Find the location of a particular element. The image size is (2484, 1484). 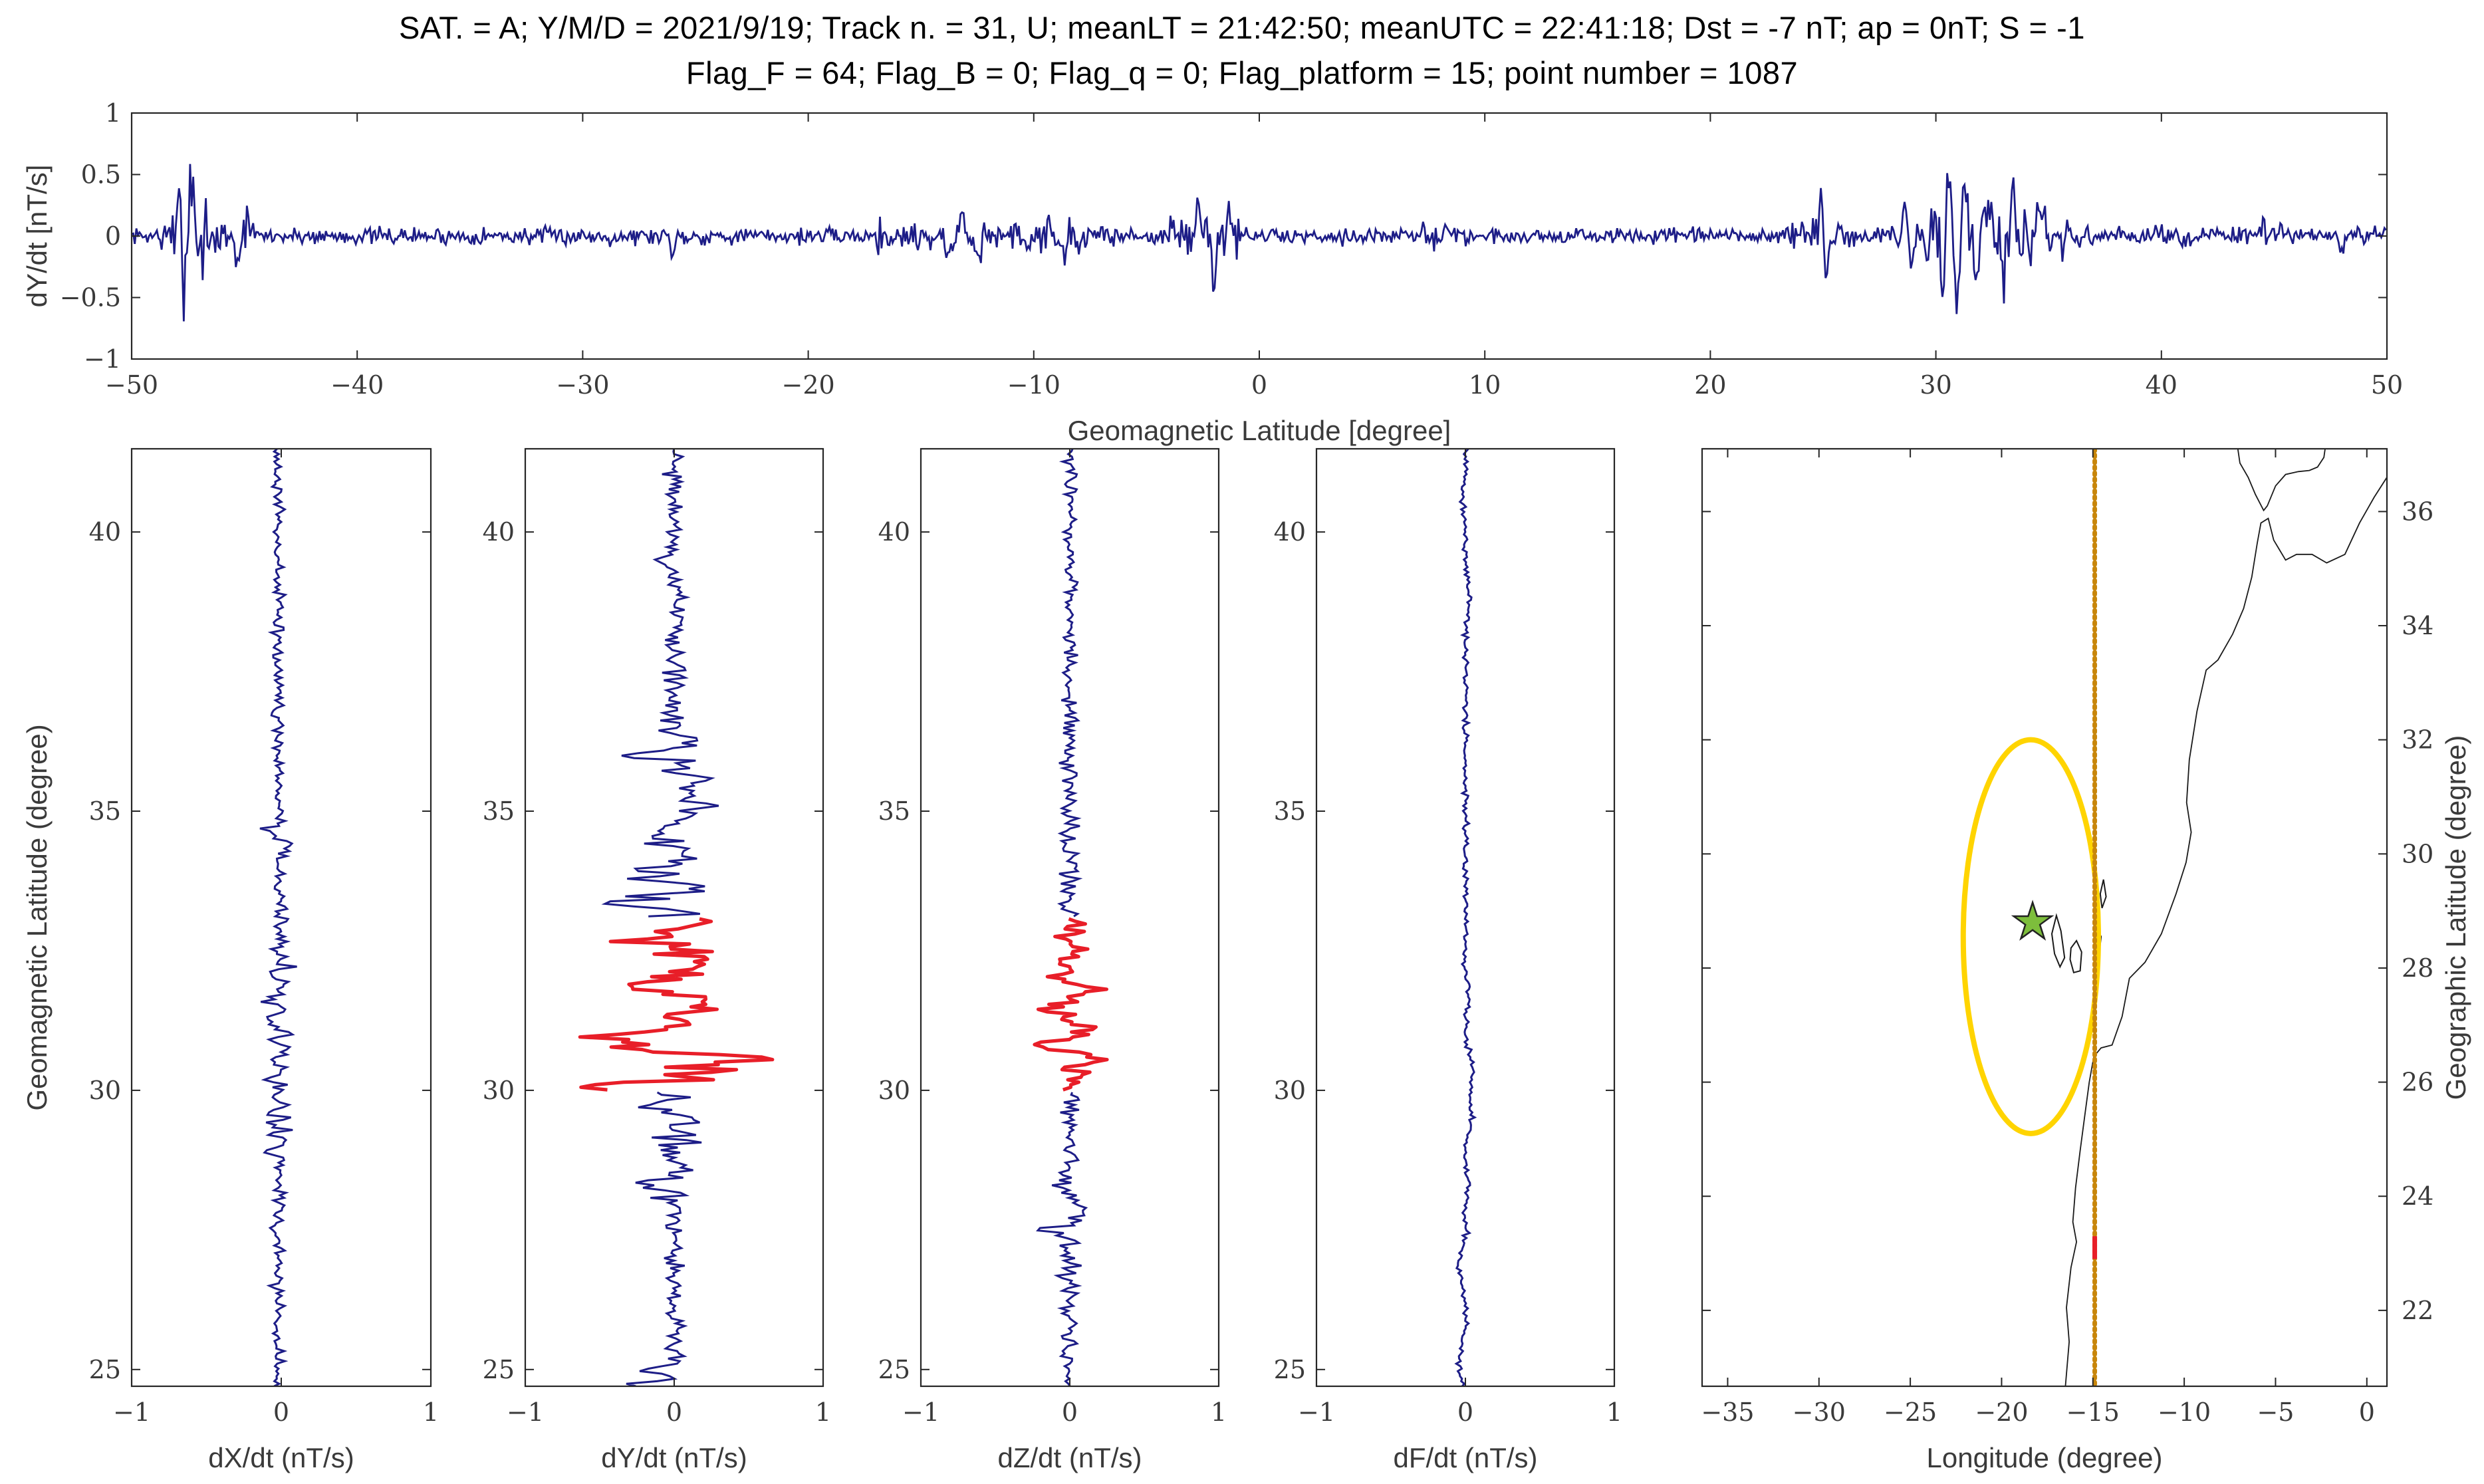

top-dydt-ytick: −0.5 is located at coordinates (91, 297).